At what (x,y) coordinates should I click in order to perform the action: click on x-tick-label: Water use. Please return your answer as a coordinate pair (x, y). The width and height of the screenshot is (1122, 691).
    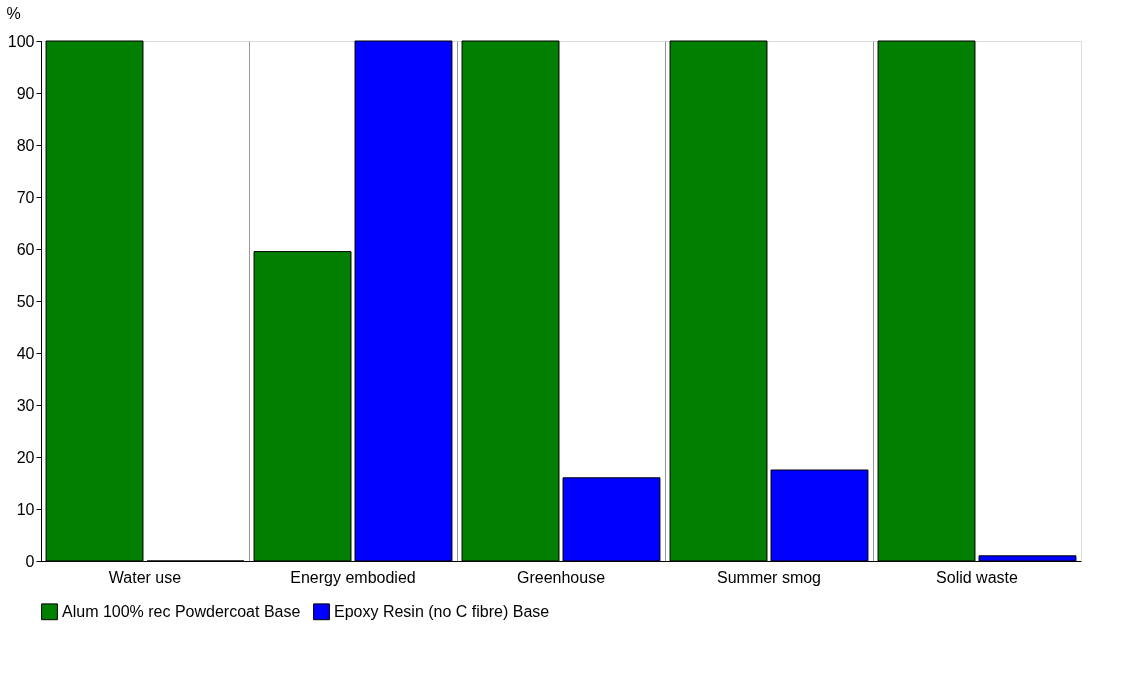
    Looking at the image, I should click on (145, 577).